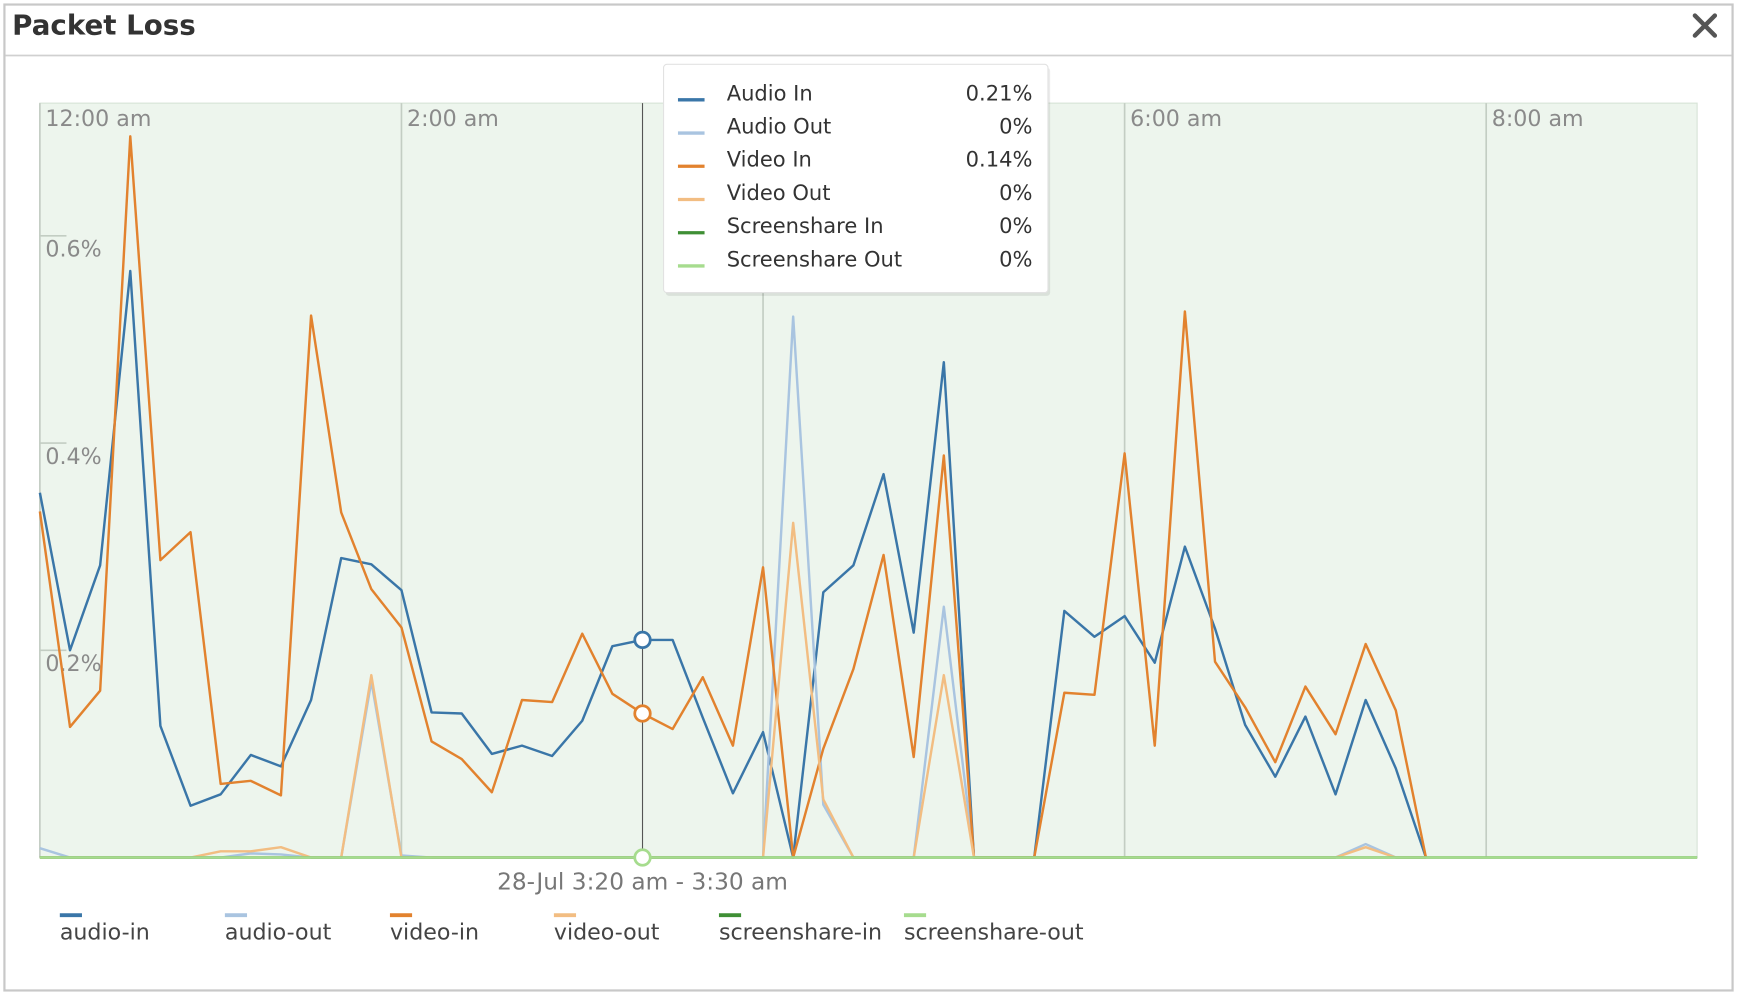 The image size is (1737, 995). I want to click on tooltip-name: Audio In, so click(770, 92).